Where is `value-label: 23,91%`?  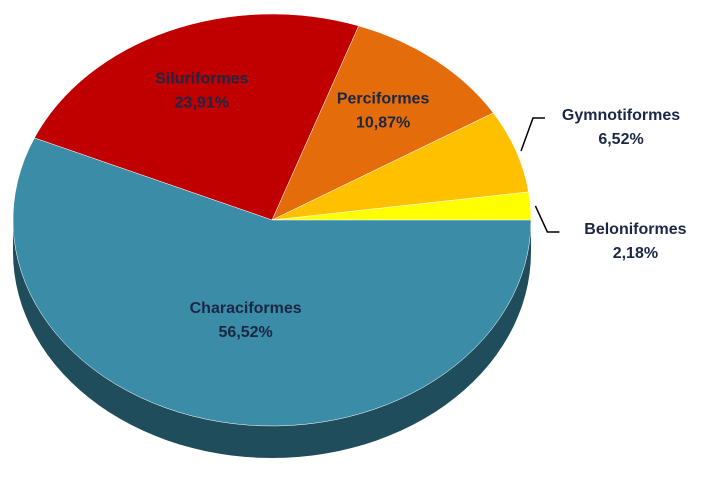
value-label: 23,91% is located at coordinates (202, 103).